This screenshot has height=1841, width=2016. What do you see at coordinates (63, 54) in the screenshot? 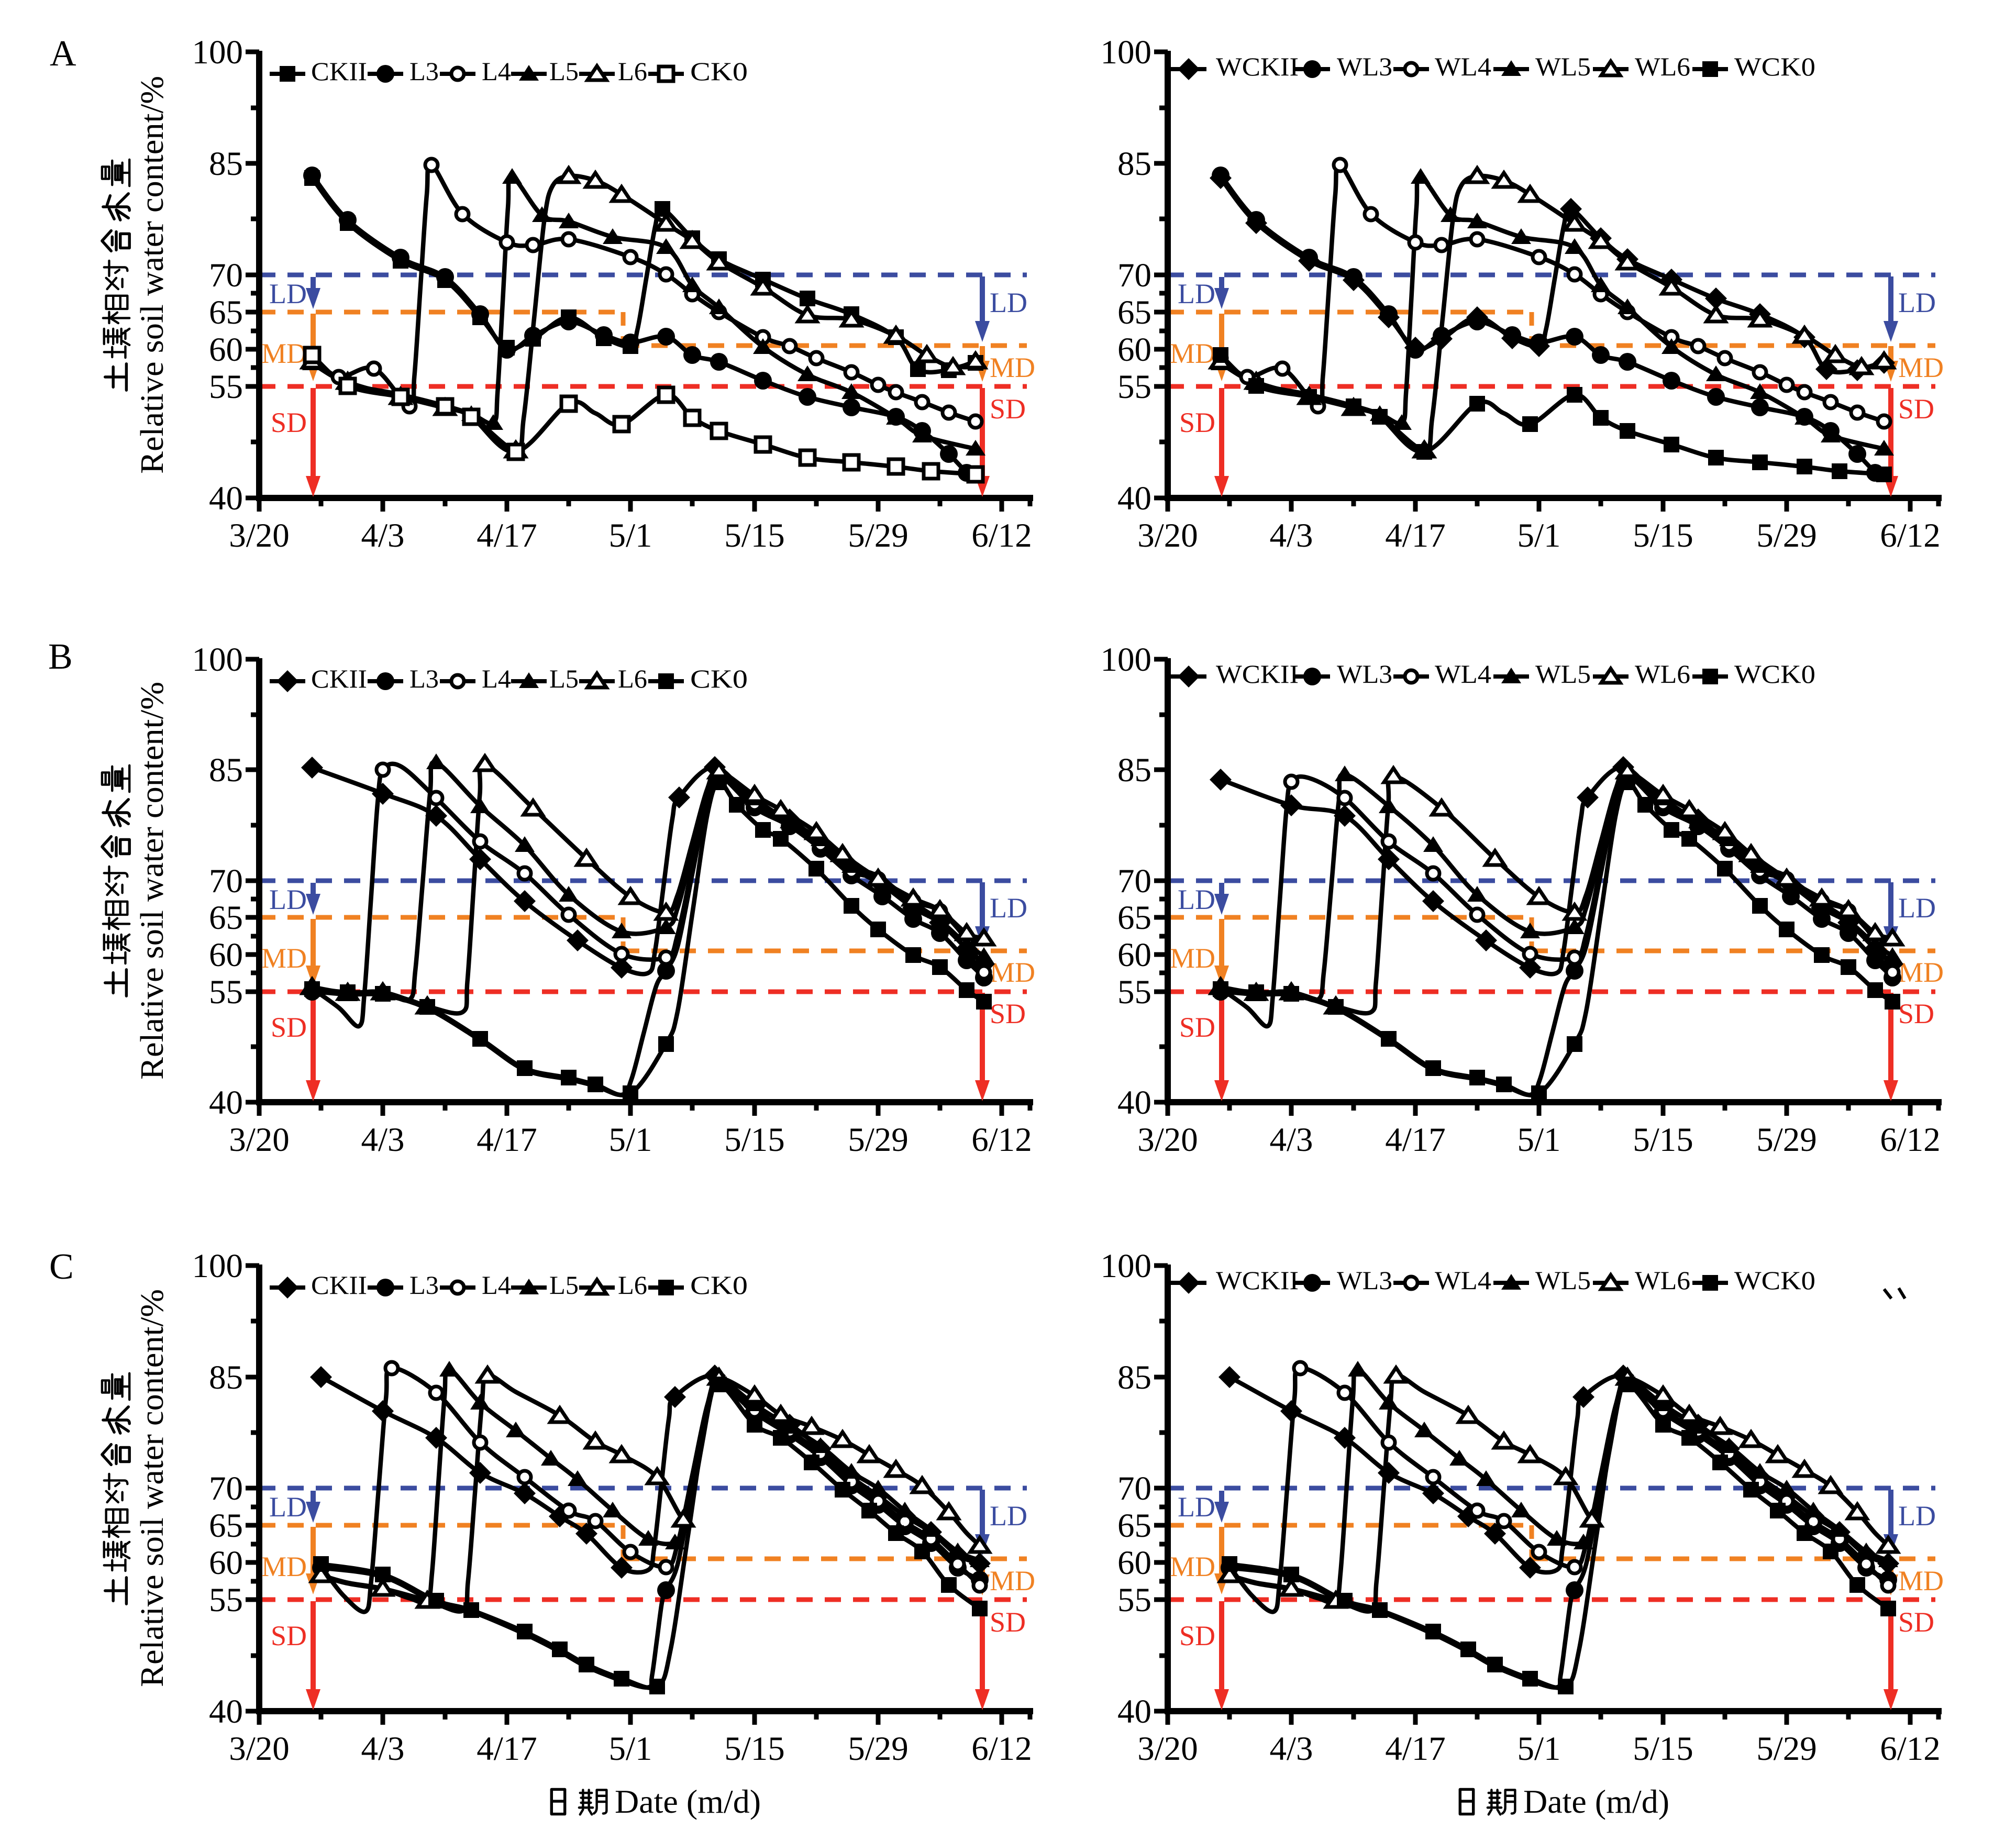
I see `svg-text: A` at bounding box center [63, 54].